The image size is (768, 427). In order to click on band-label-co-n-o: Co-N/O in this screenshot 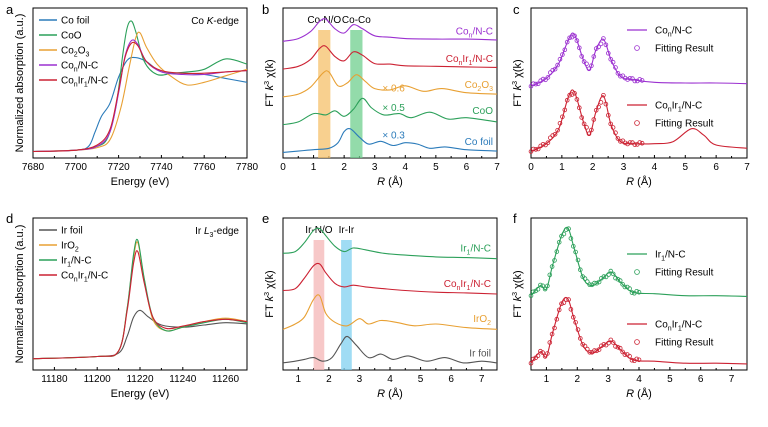, I will do `click(324, 20)`.